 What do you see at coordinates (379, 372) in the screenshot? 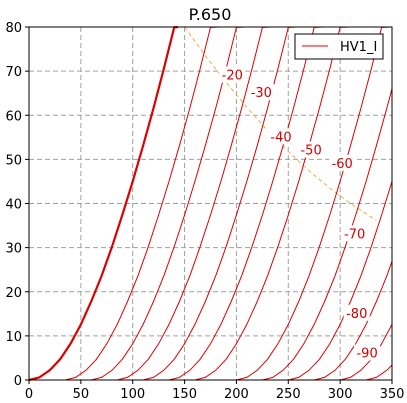
I see `contour-line-unlabeledm11` at bounding box center [379, 372].